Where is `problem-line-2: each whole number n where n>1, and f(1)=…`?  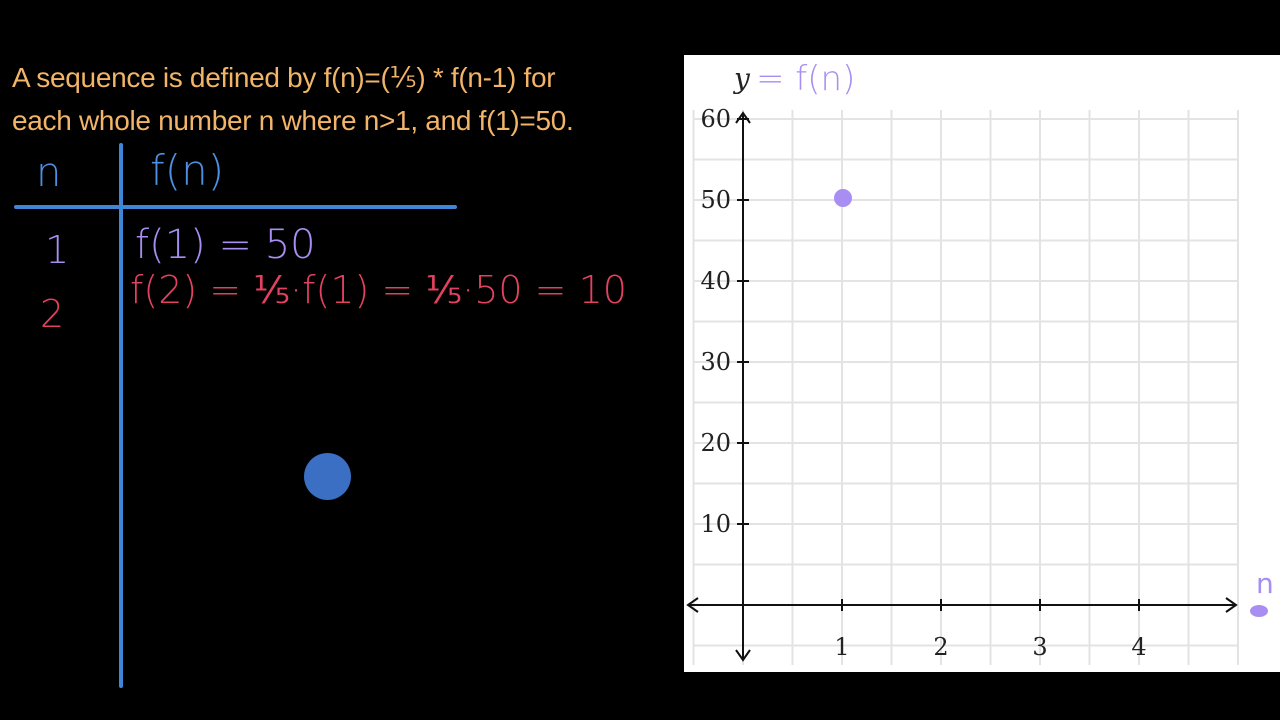
problem-line-2: each whole number n where n>1, and f(1)=… is located at coordinates (293, 120).